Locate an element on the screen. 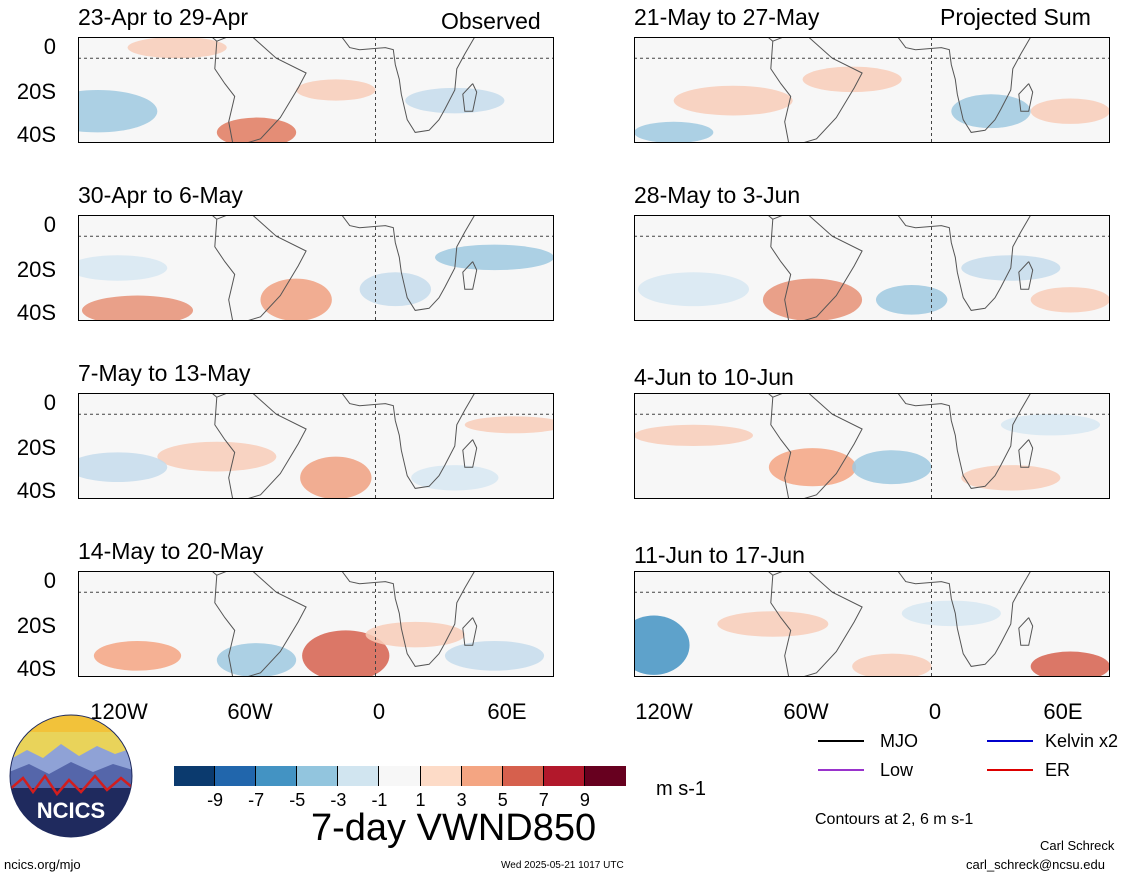  panel-title: 11-Jun to 17-Jun is located at coordinates (719, 555).